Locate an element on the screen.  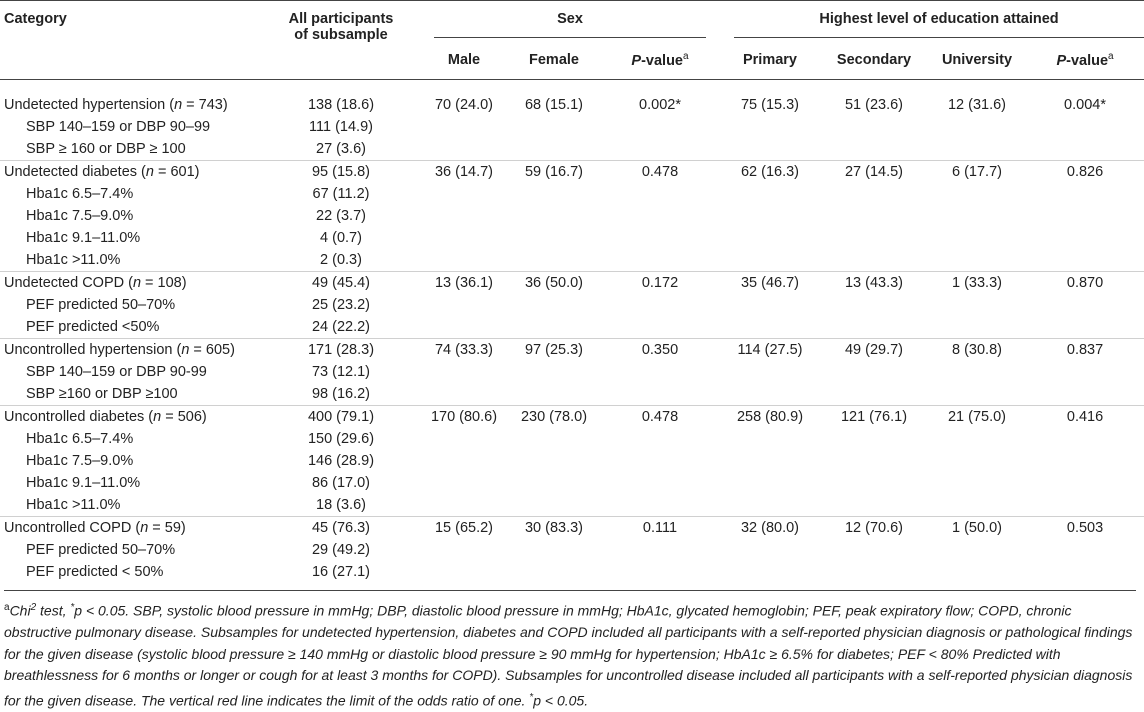
table-subrow: SBP ≥160 or DBP ≥100 98 (16.2) is located at coordinates (572, 394).